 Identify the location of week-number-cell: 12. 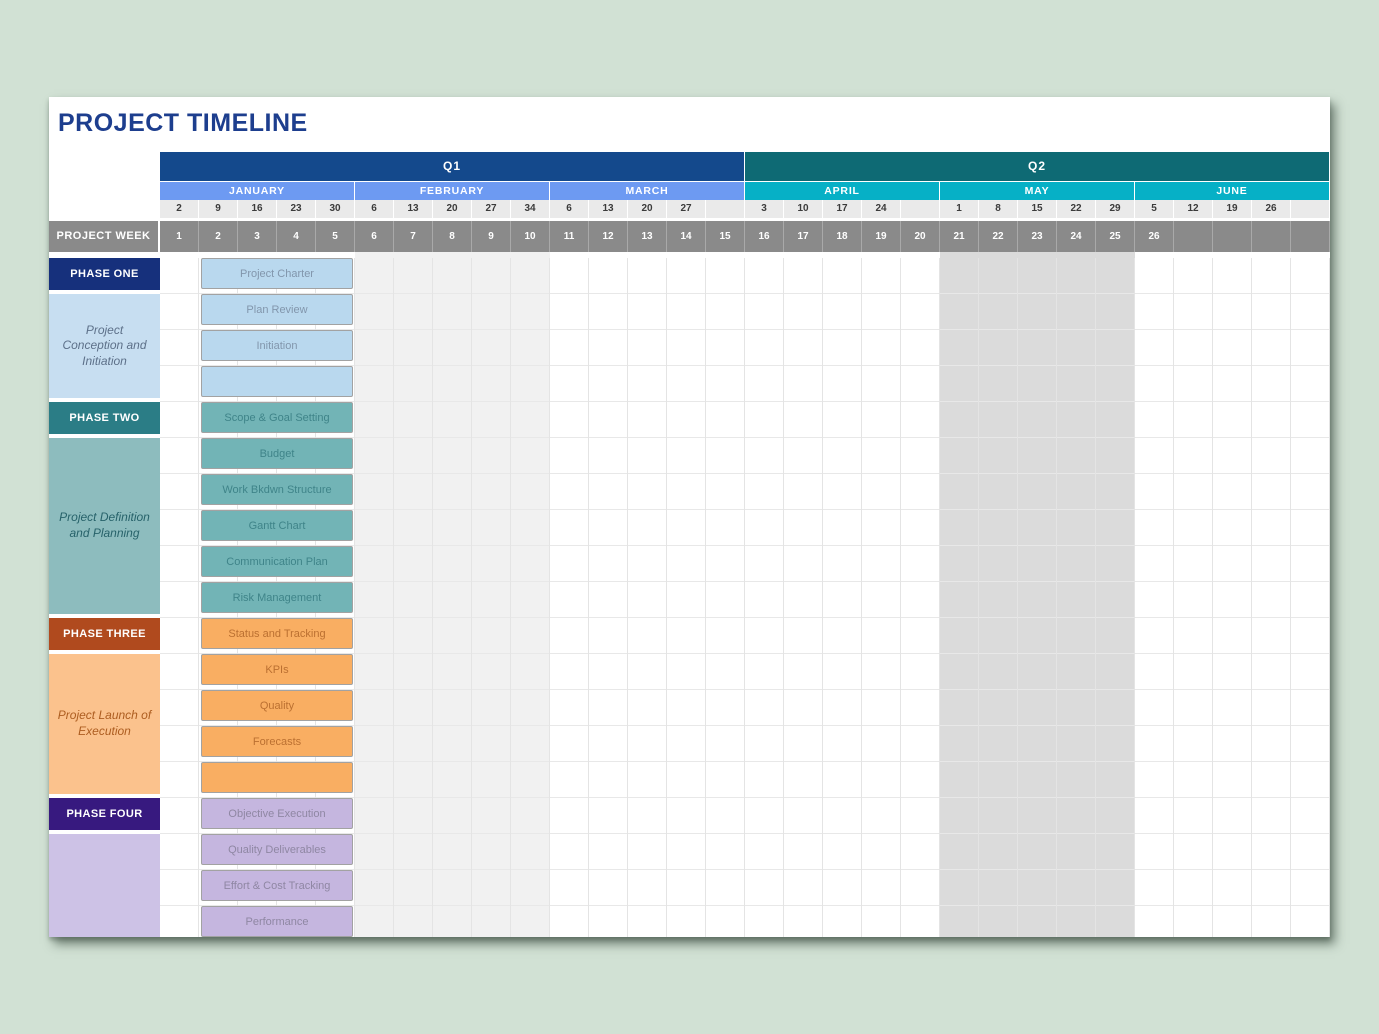
(608, 236).